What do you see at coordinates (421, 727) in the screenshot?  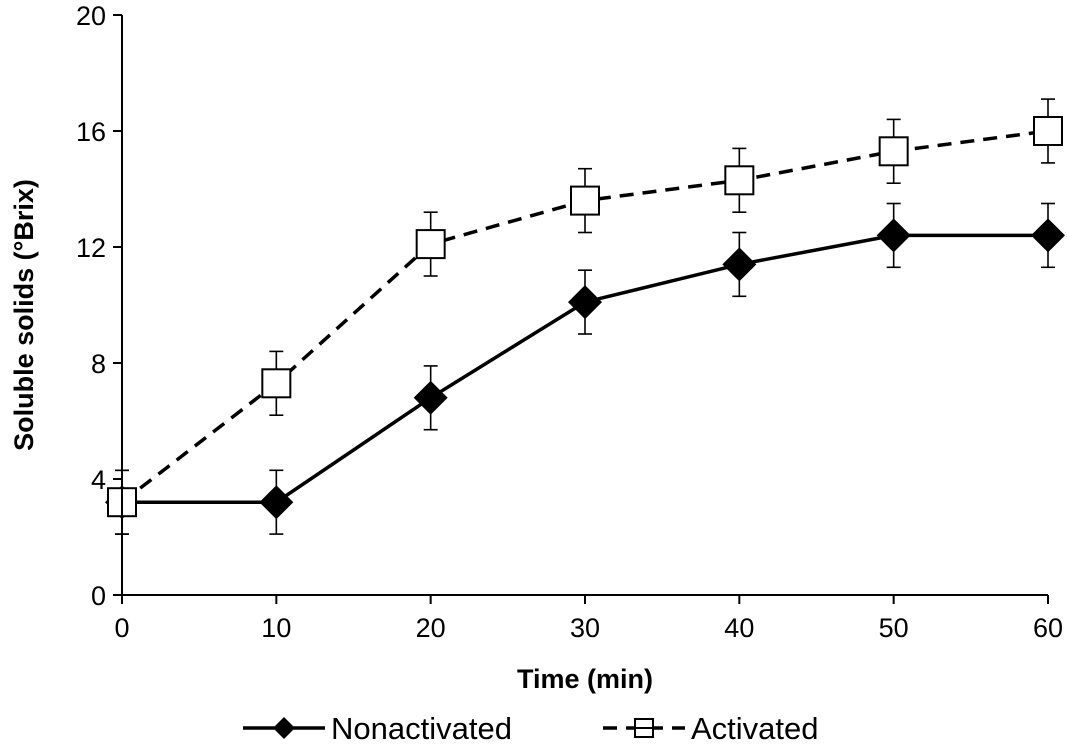 I see `legend-label: Nonactivated` at bounding box center [421, 727].